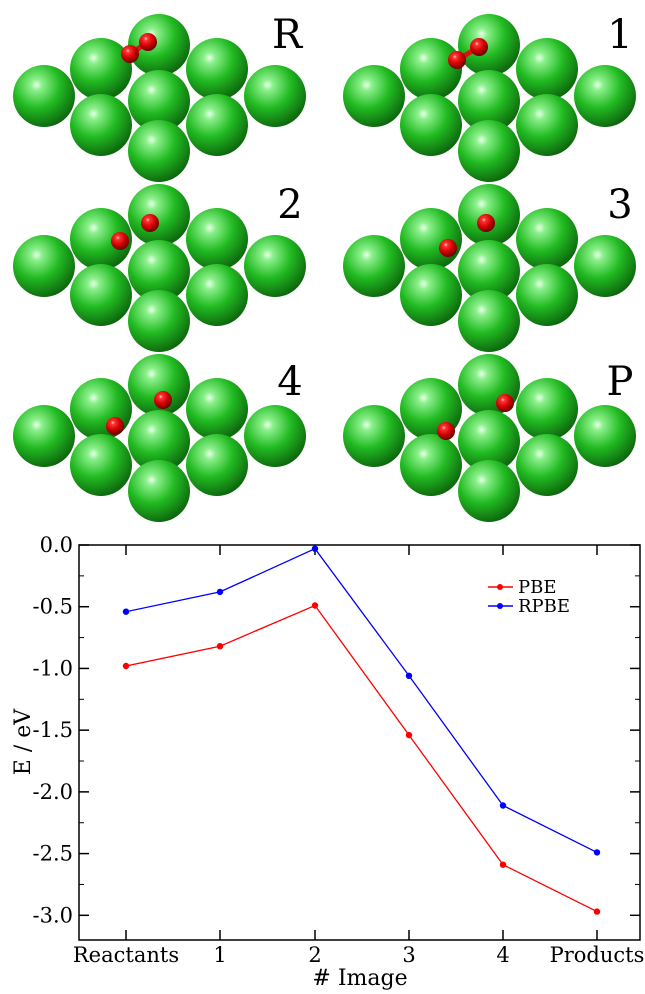 The image size is (645, 994). I want to click on x-tick-label: 1, so click(219, 955).